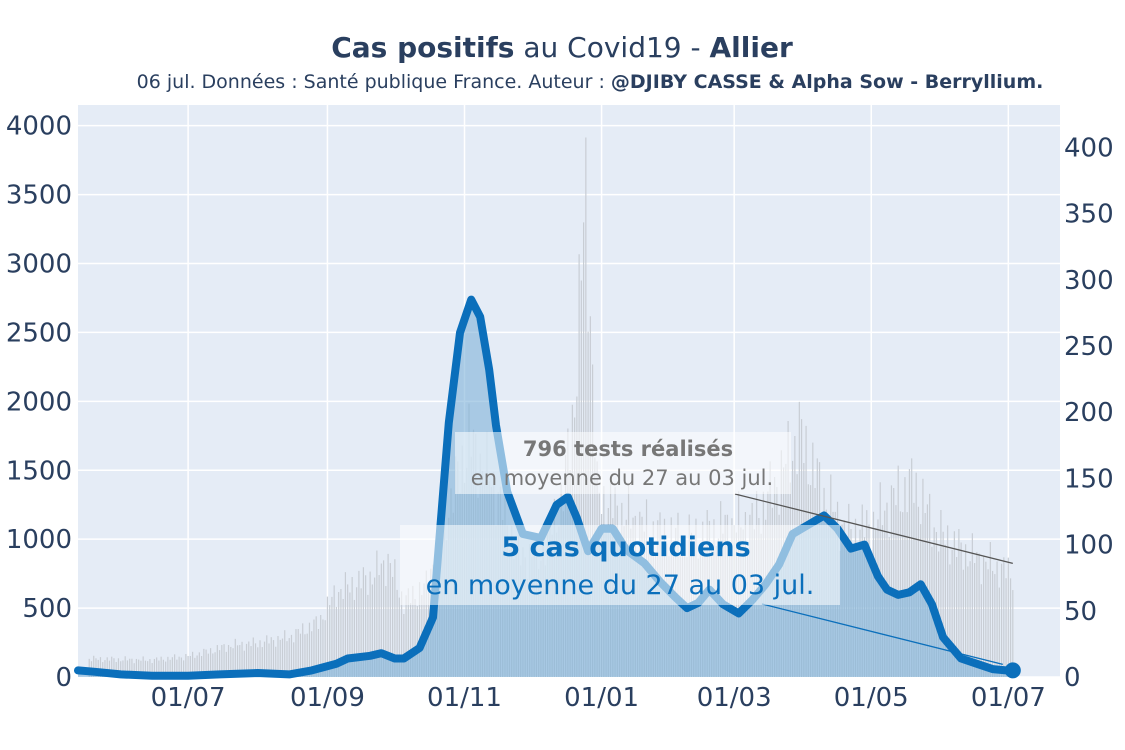 The width and height of the screenshot is (1125, 750). What do you see at coordinates (622, 478) in the screenshot?
I see `tests-annotation-text: en moyenne du 27 au 03 jul.` at bounding box center [622, 478].